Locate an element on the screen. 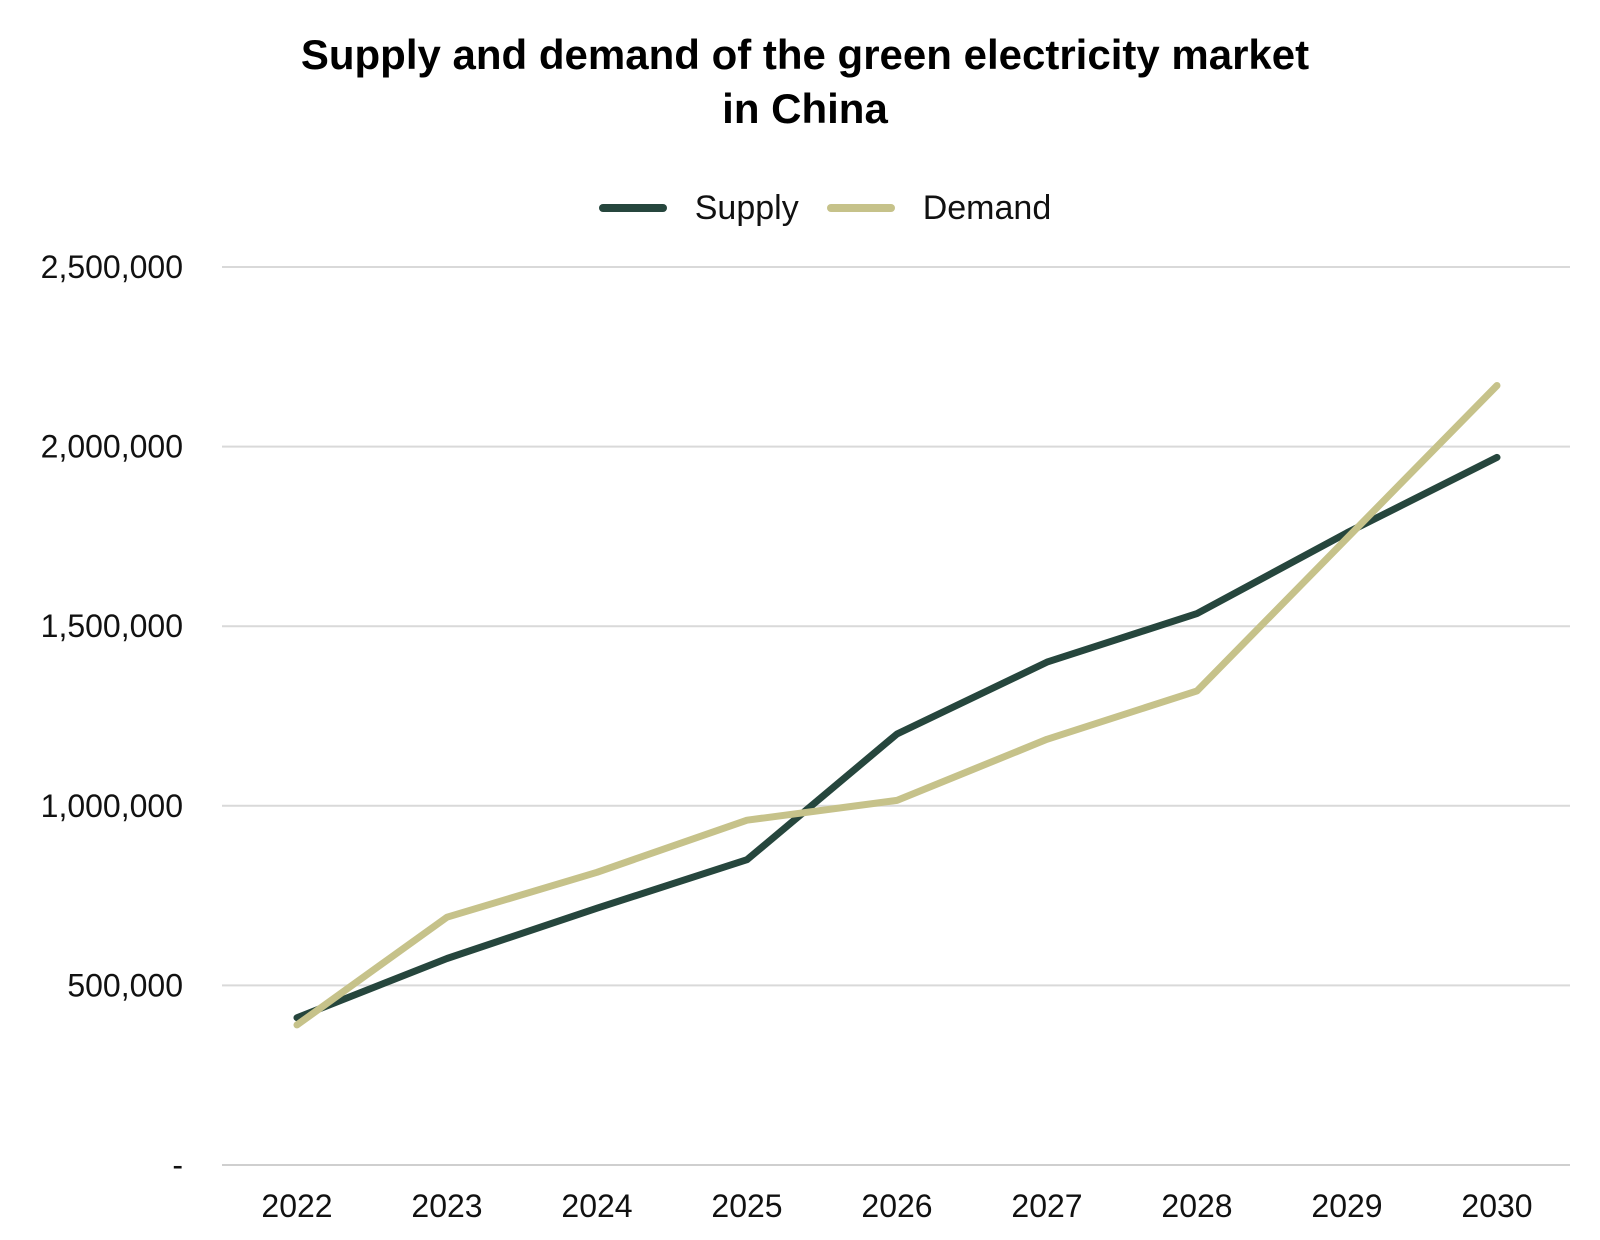  x-tick-label: 2028 is located at coordinates (1196, 1206).